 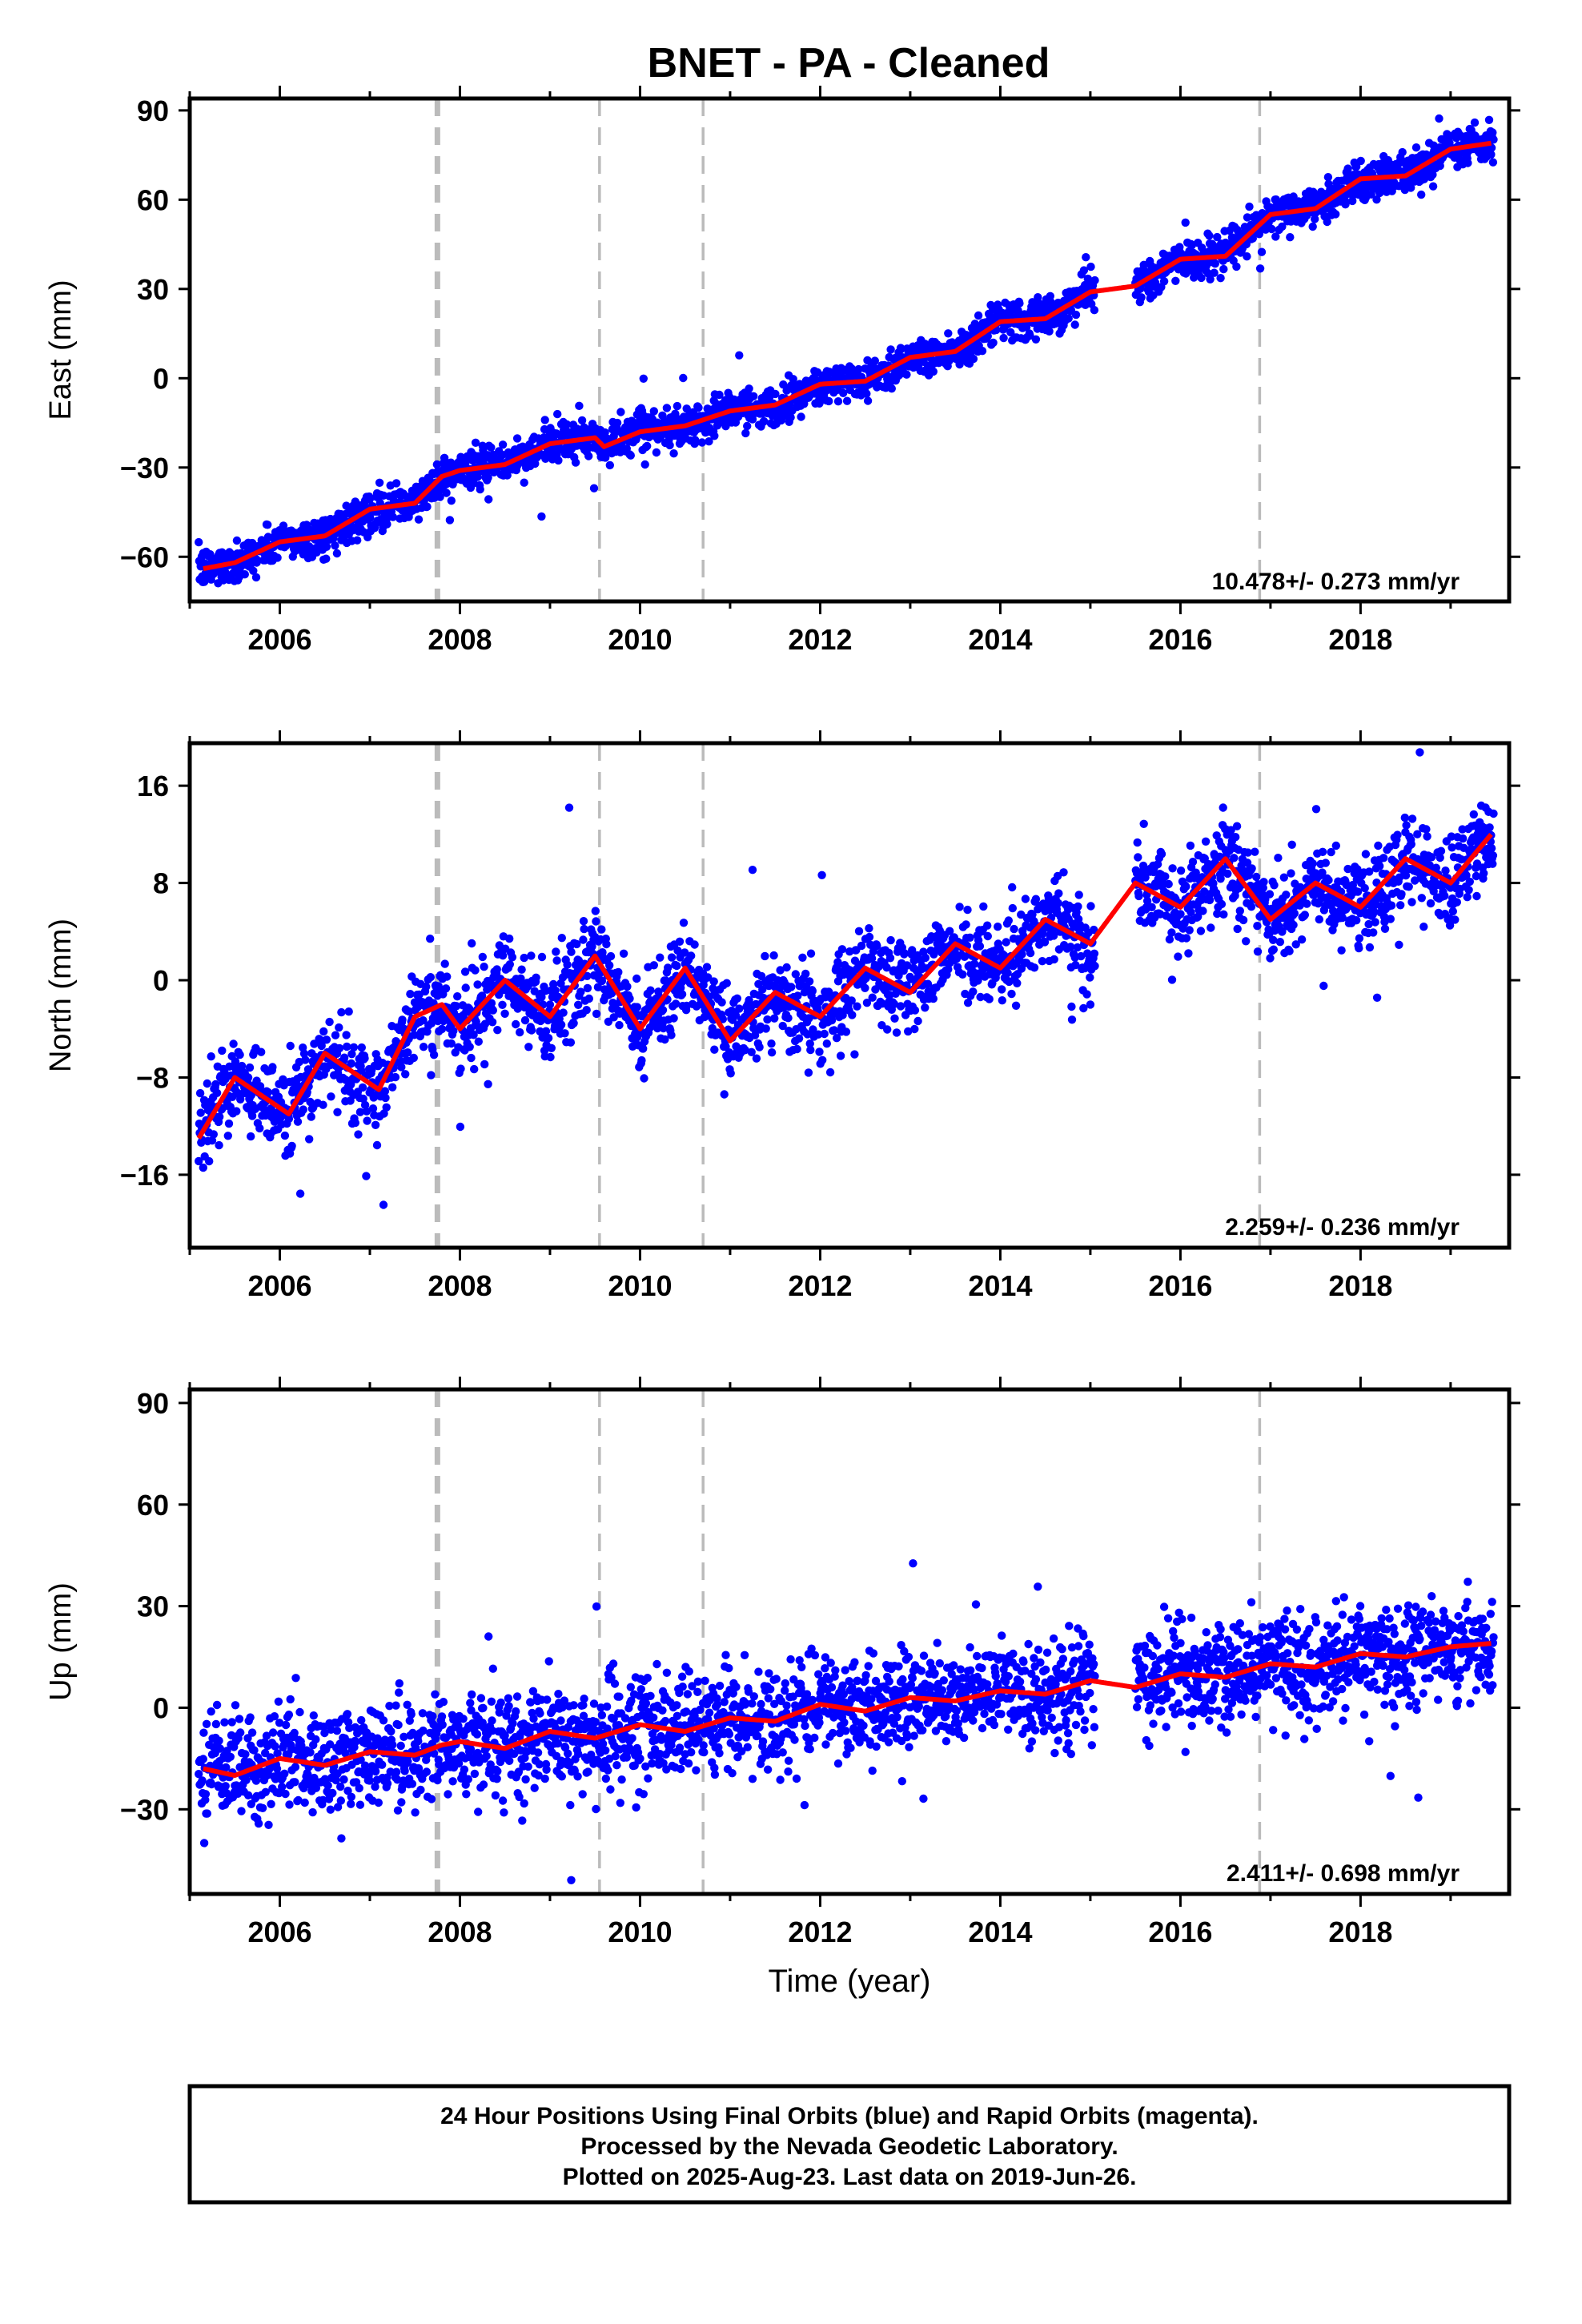 What do you see at coordinates (153, 111) in the screenshot?
I see `y-tick-label: 90` at bounding box center [153, 111].